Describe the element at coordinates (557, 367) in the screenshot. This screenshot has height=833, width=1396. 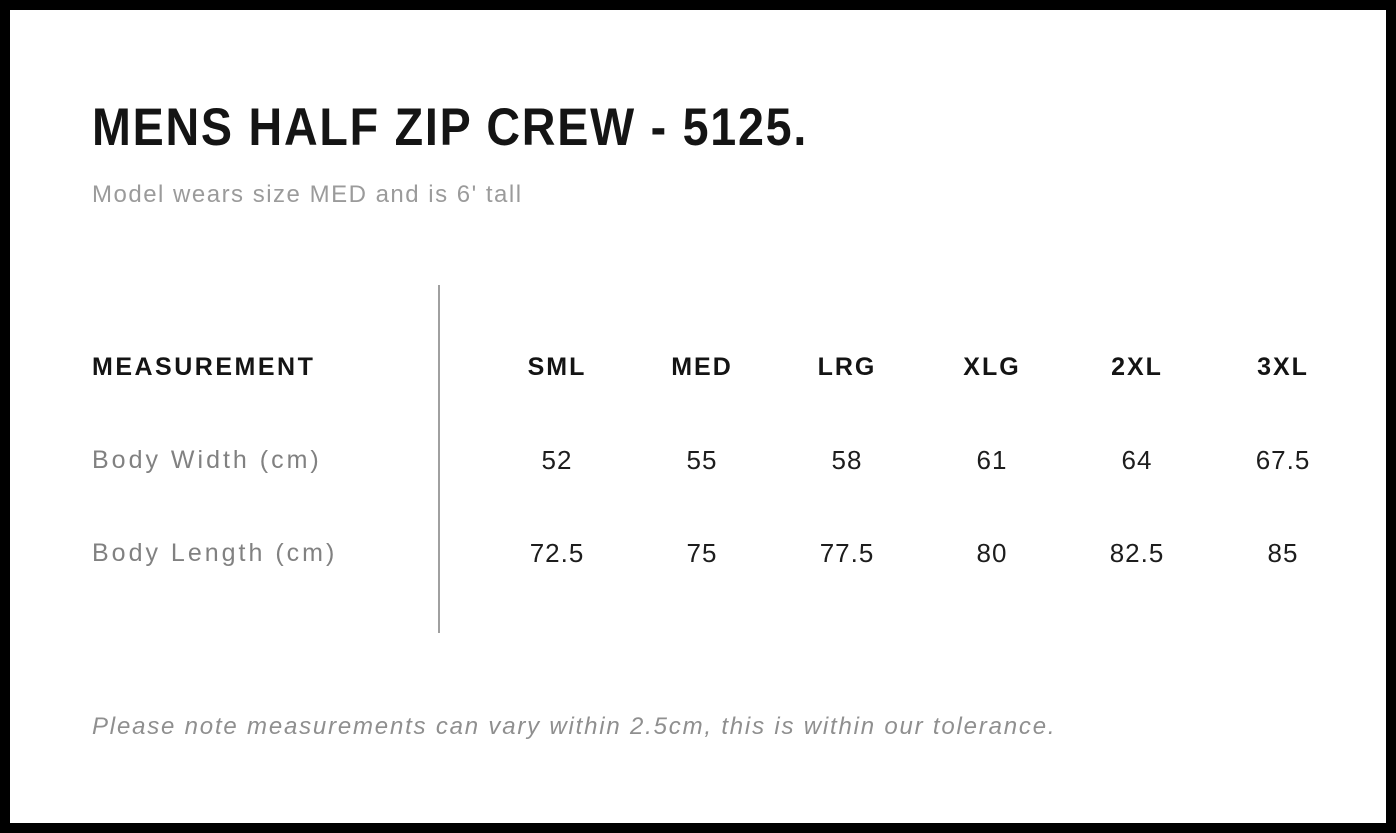
I see `column-header-sml: SML` at that location.